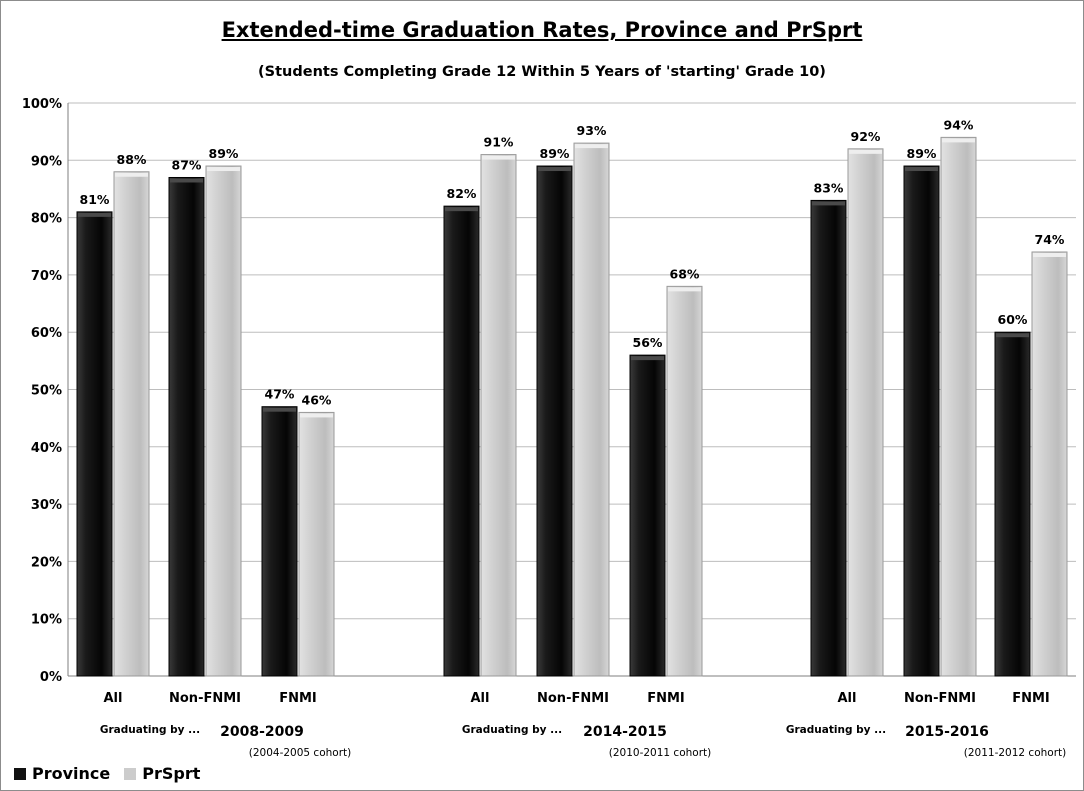 The image size is (1084, 791). I want to click on y-tick-label: 20%, so click(46, 562).